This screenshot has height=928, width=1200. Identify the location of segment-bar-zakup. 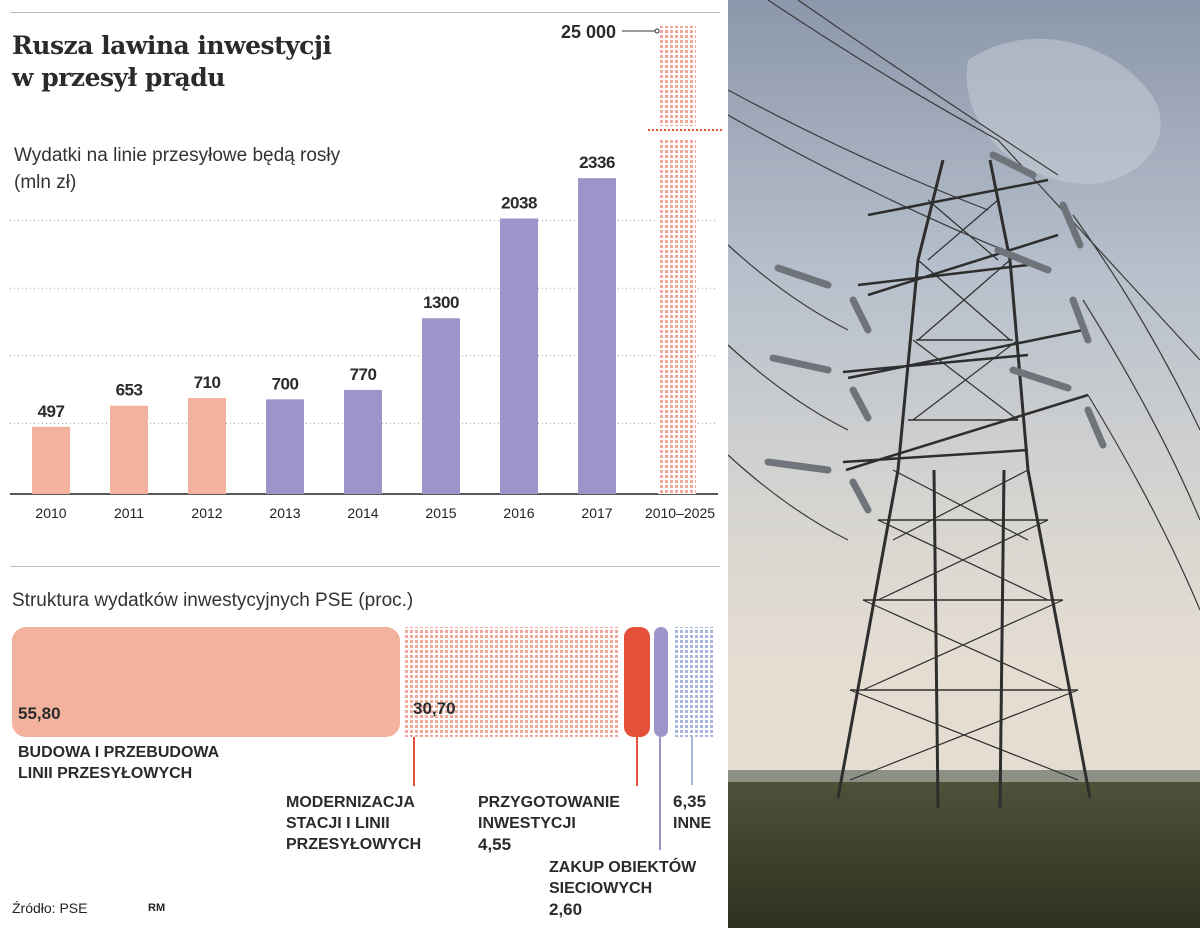
(661, 682).